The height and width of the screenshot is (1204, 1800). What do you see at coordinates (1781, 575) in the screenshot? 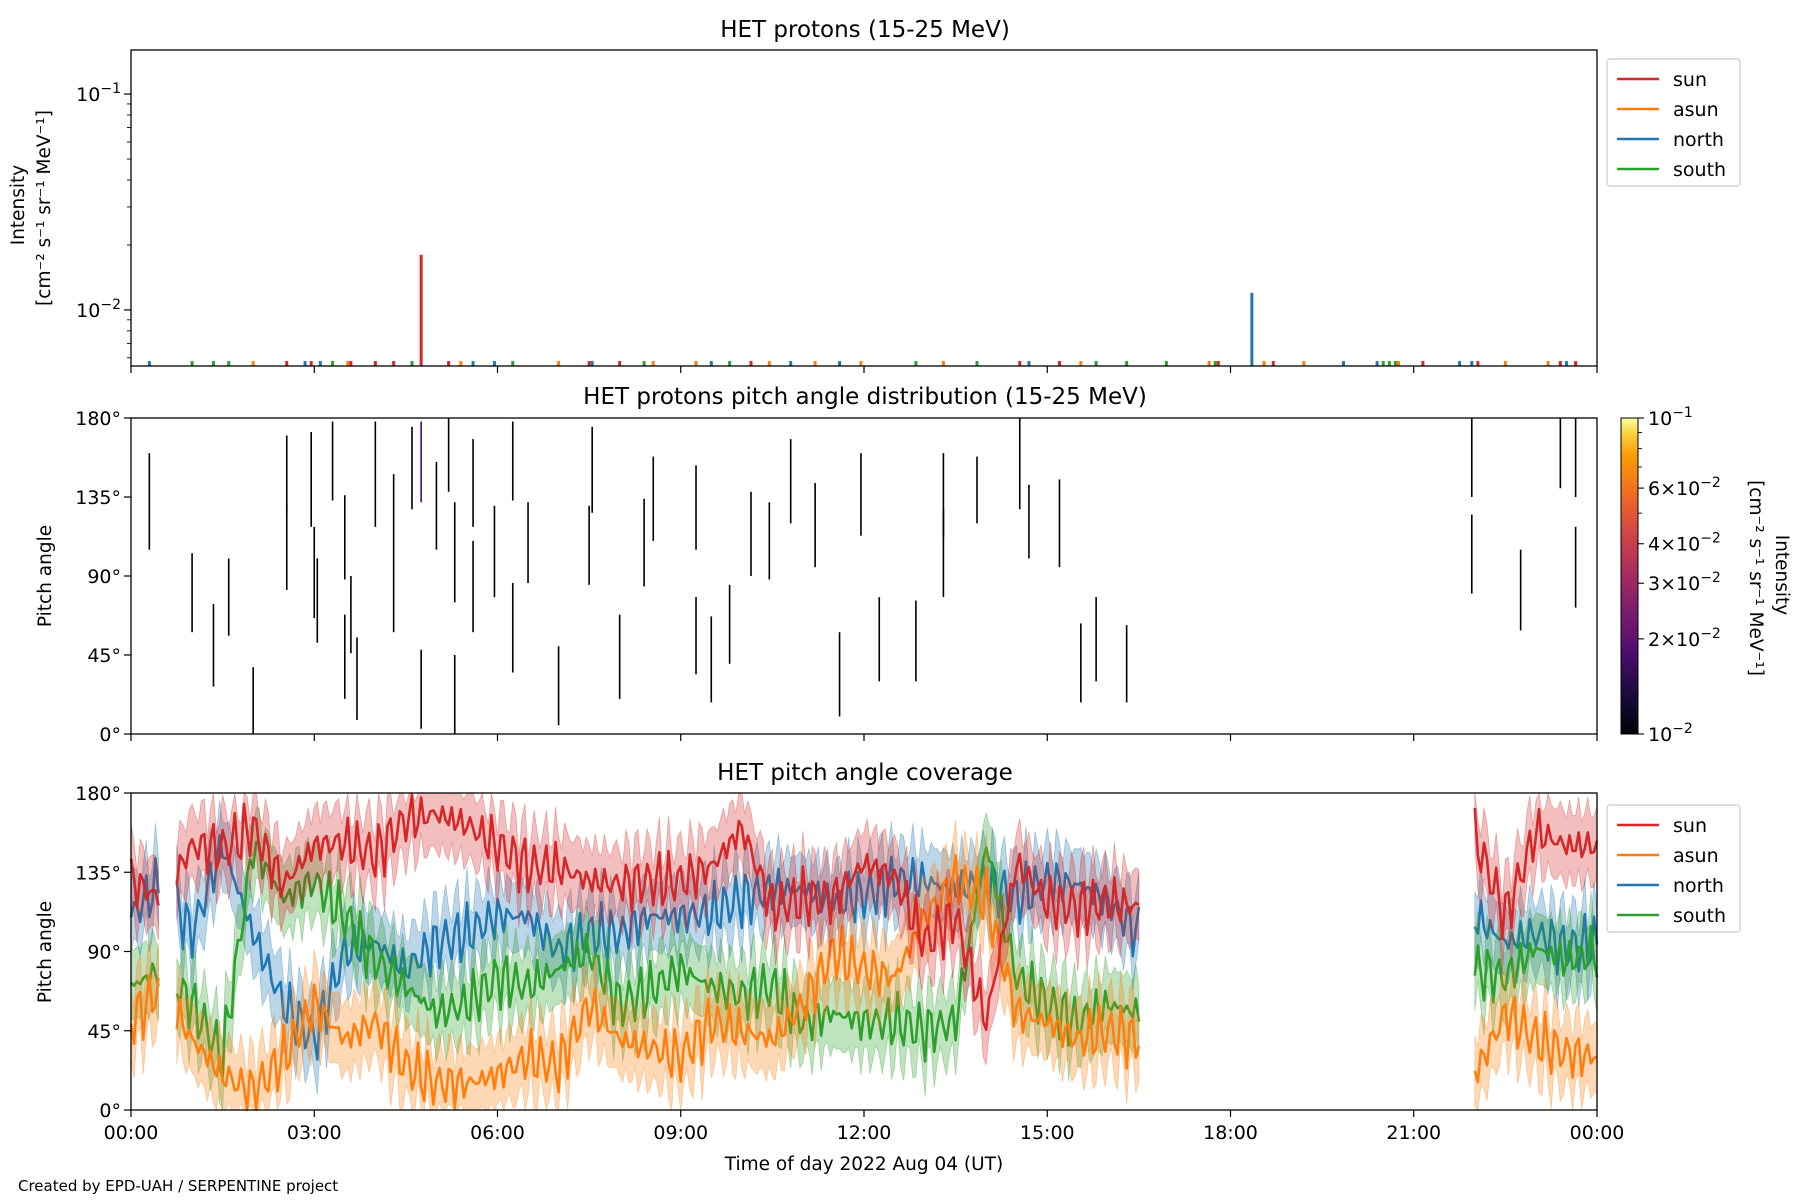
I see `colorbar-label-line1: Intensity` at bounding box center [1781, 575].